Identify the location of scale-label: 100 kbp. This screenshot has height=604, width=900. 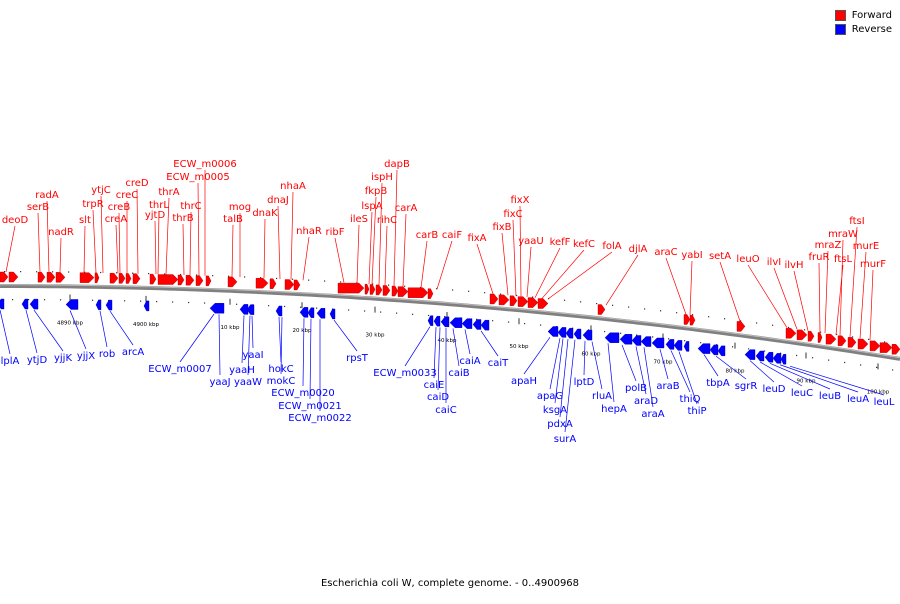
(878, 392).